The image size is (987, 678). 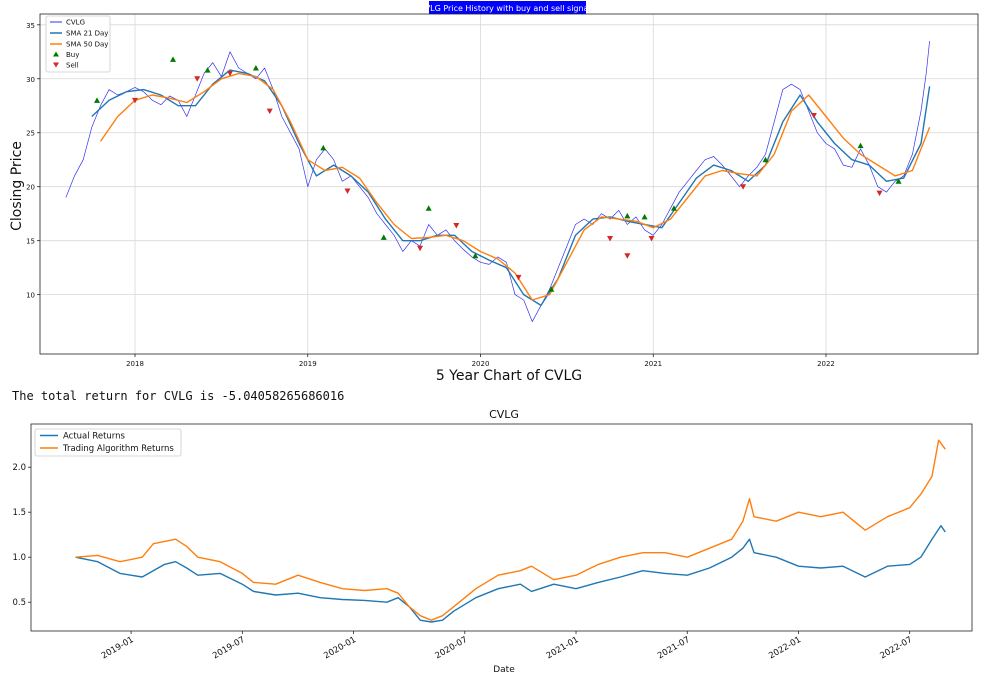 What do you see at coordinates (30, 188) in the screenshot?
I see `y-tick-label: 20` at bounding box center [30, 188].